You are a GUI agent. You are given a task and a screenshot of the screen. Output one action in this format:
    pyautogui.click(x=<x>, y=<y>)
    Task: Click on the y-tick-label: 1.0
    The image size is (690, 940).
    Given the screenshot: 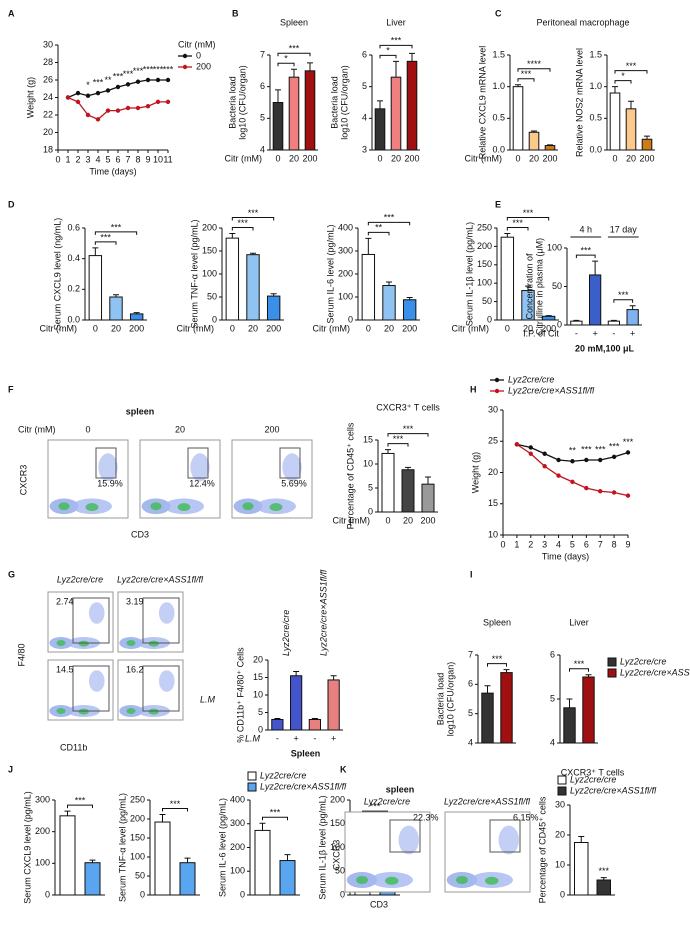 What is the action you would take?
    pyautogui.click(x=498, y=86)
    